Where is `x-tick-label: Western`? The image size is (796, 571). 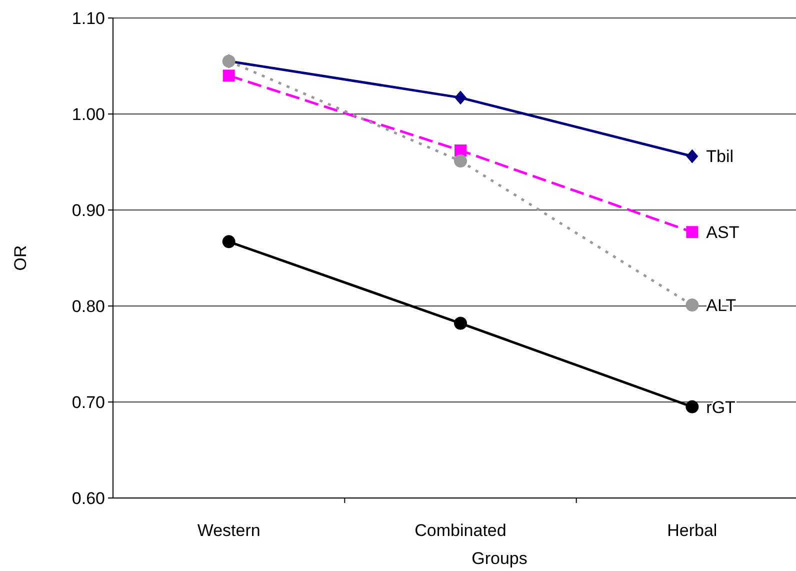
x-tick-label: Western is located at coordinates (228, 530).